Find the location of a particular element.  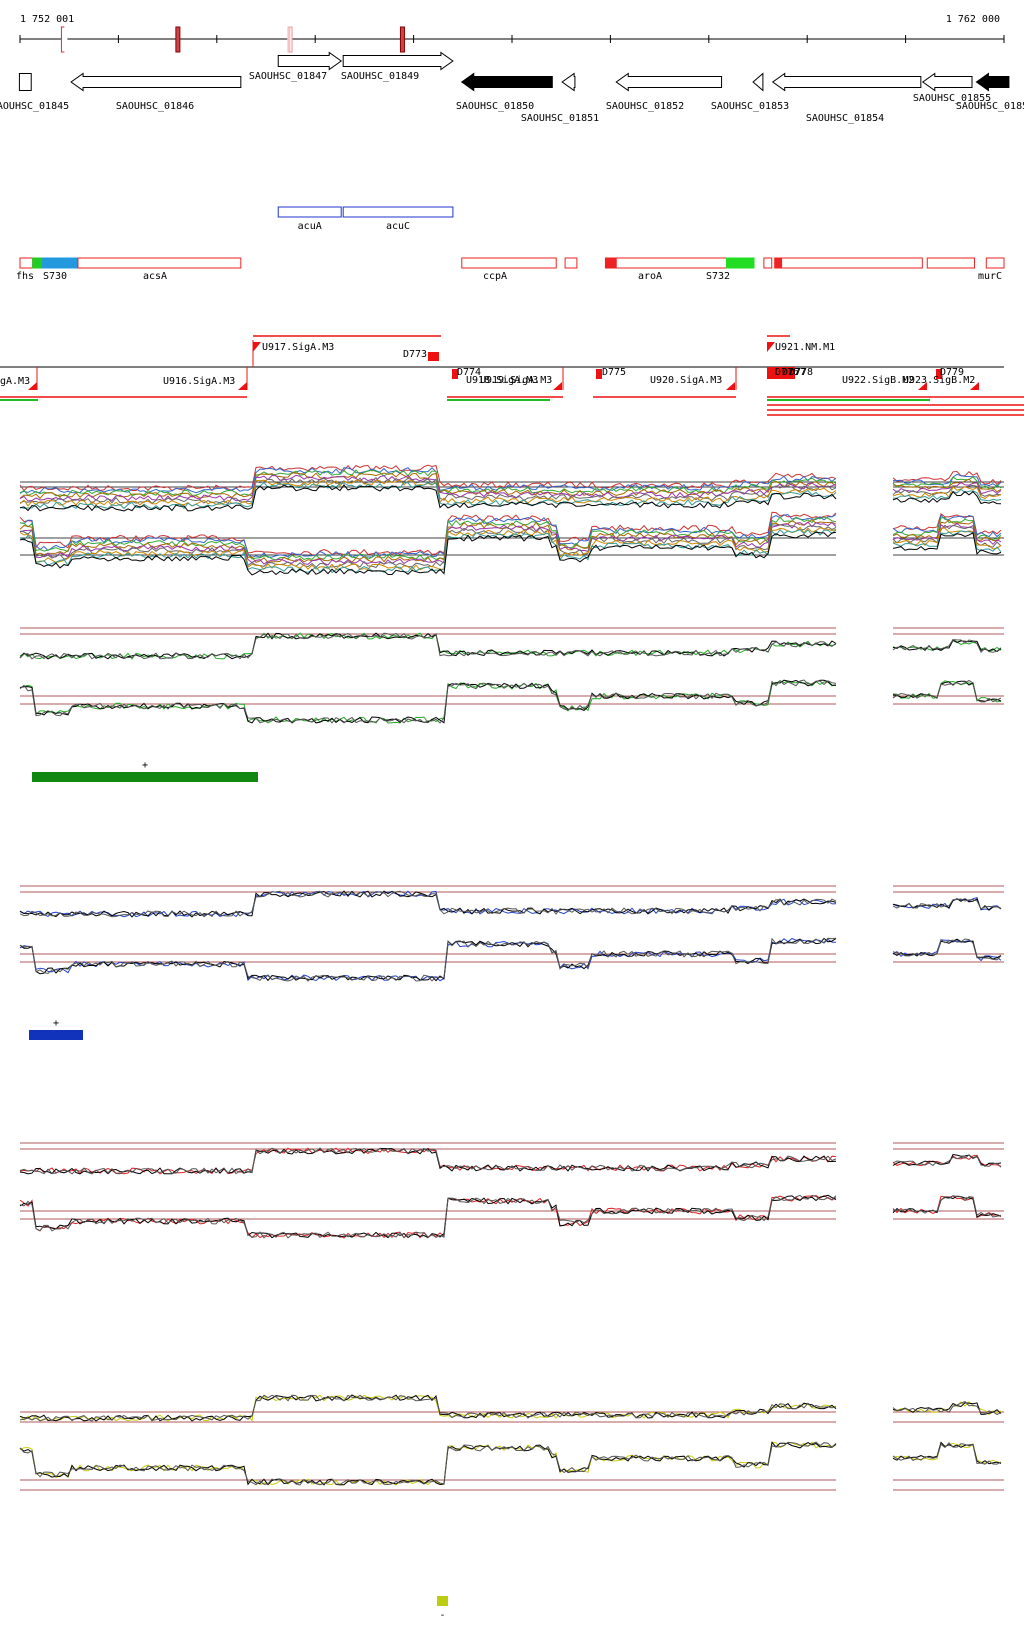

annotation-label: acsA is located at coordinates (155, 276).